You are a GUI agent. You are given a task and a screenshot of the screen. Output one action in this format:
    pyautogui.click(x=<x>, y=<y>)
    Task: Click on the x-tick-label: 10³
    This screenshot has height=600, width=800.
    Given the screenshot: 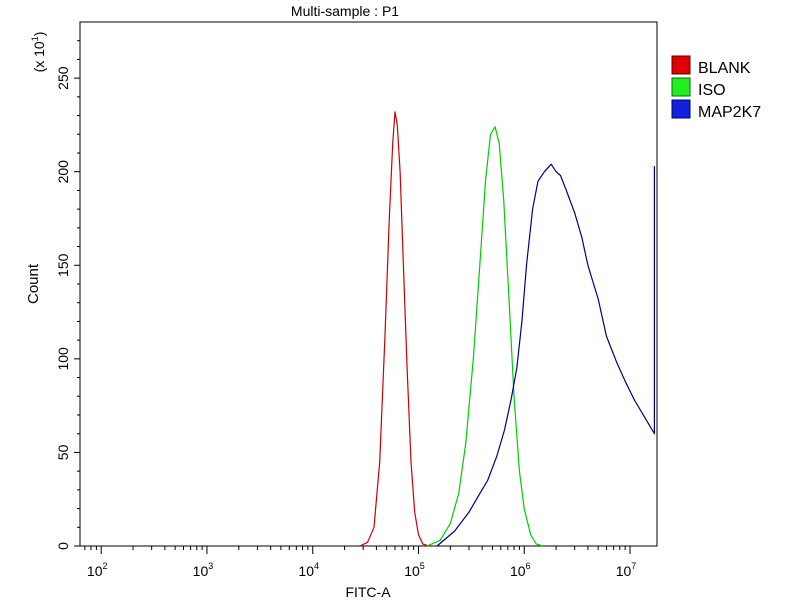 What is the action you would take?
    pyautogui.click(x=203, y=570)
    